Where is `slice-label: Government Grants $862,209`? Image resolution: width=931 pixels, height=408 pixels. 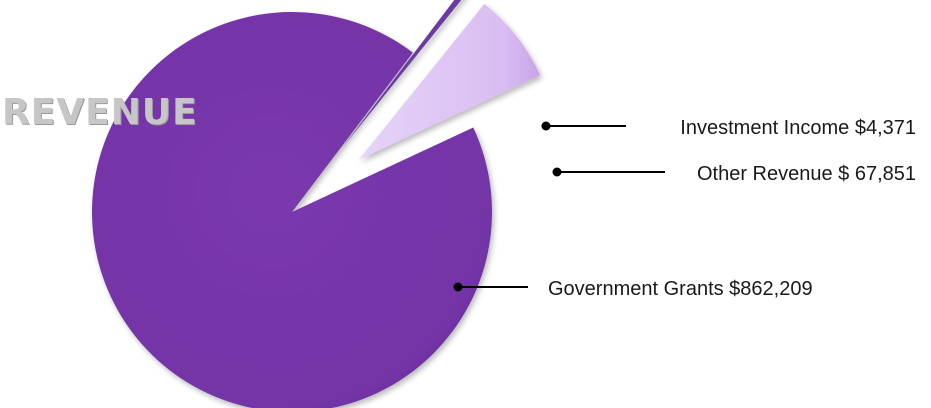
slice-label: Government Grants $862,209 is located at coordinates (680, 289).